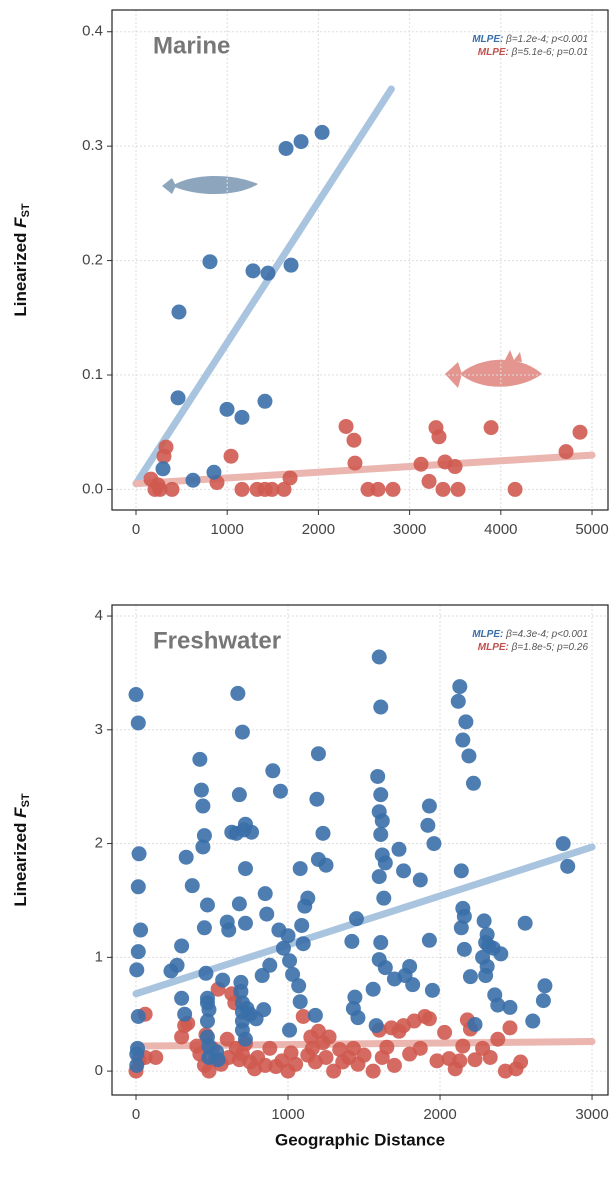  What do you see at coordinates (530, 39) in the screenshot?
I see `annotation: MLPE: β=1.2e-4; p<0.001` at bounding box center [530, 39].